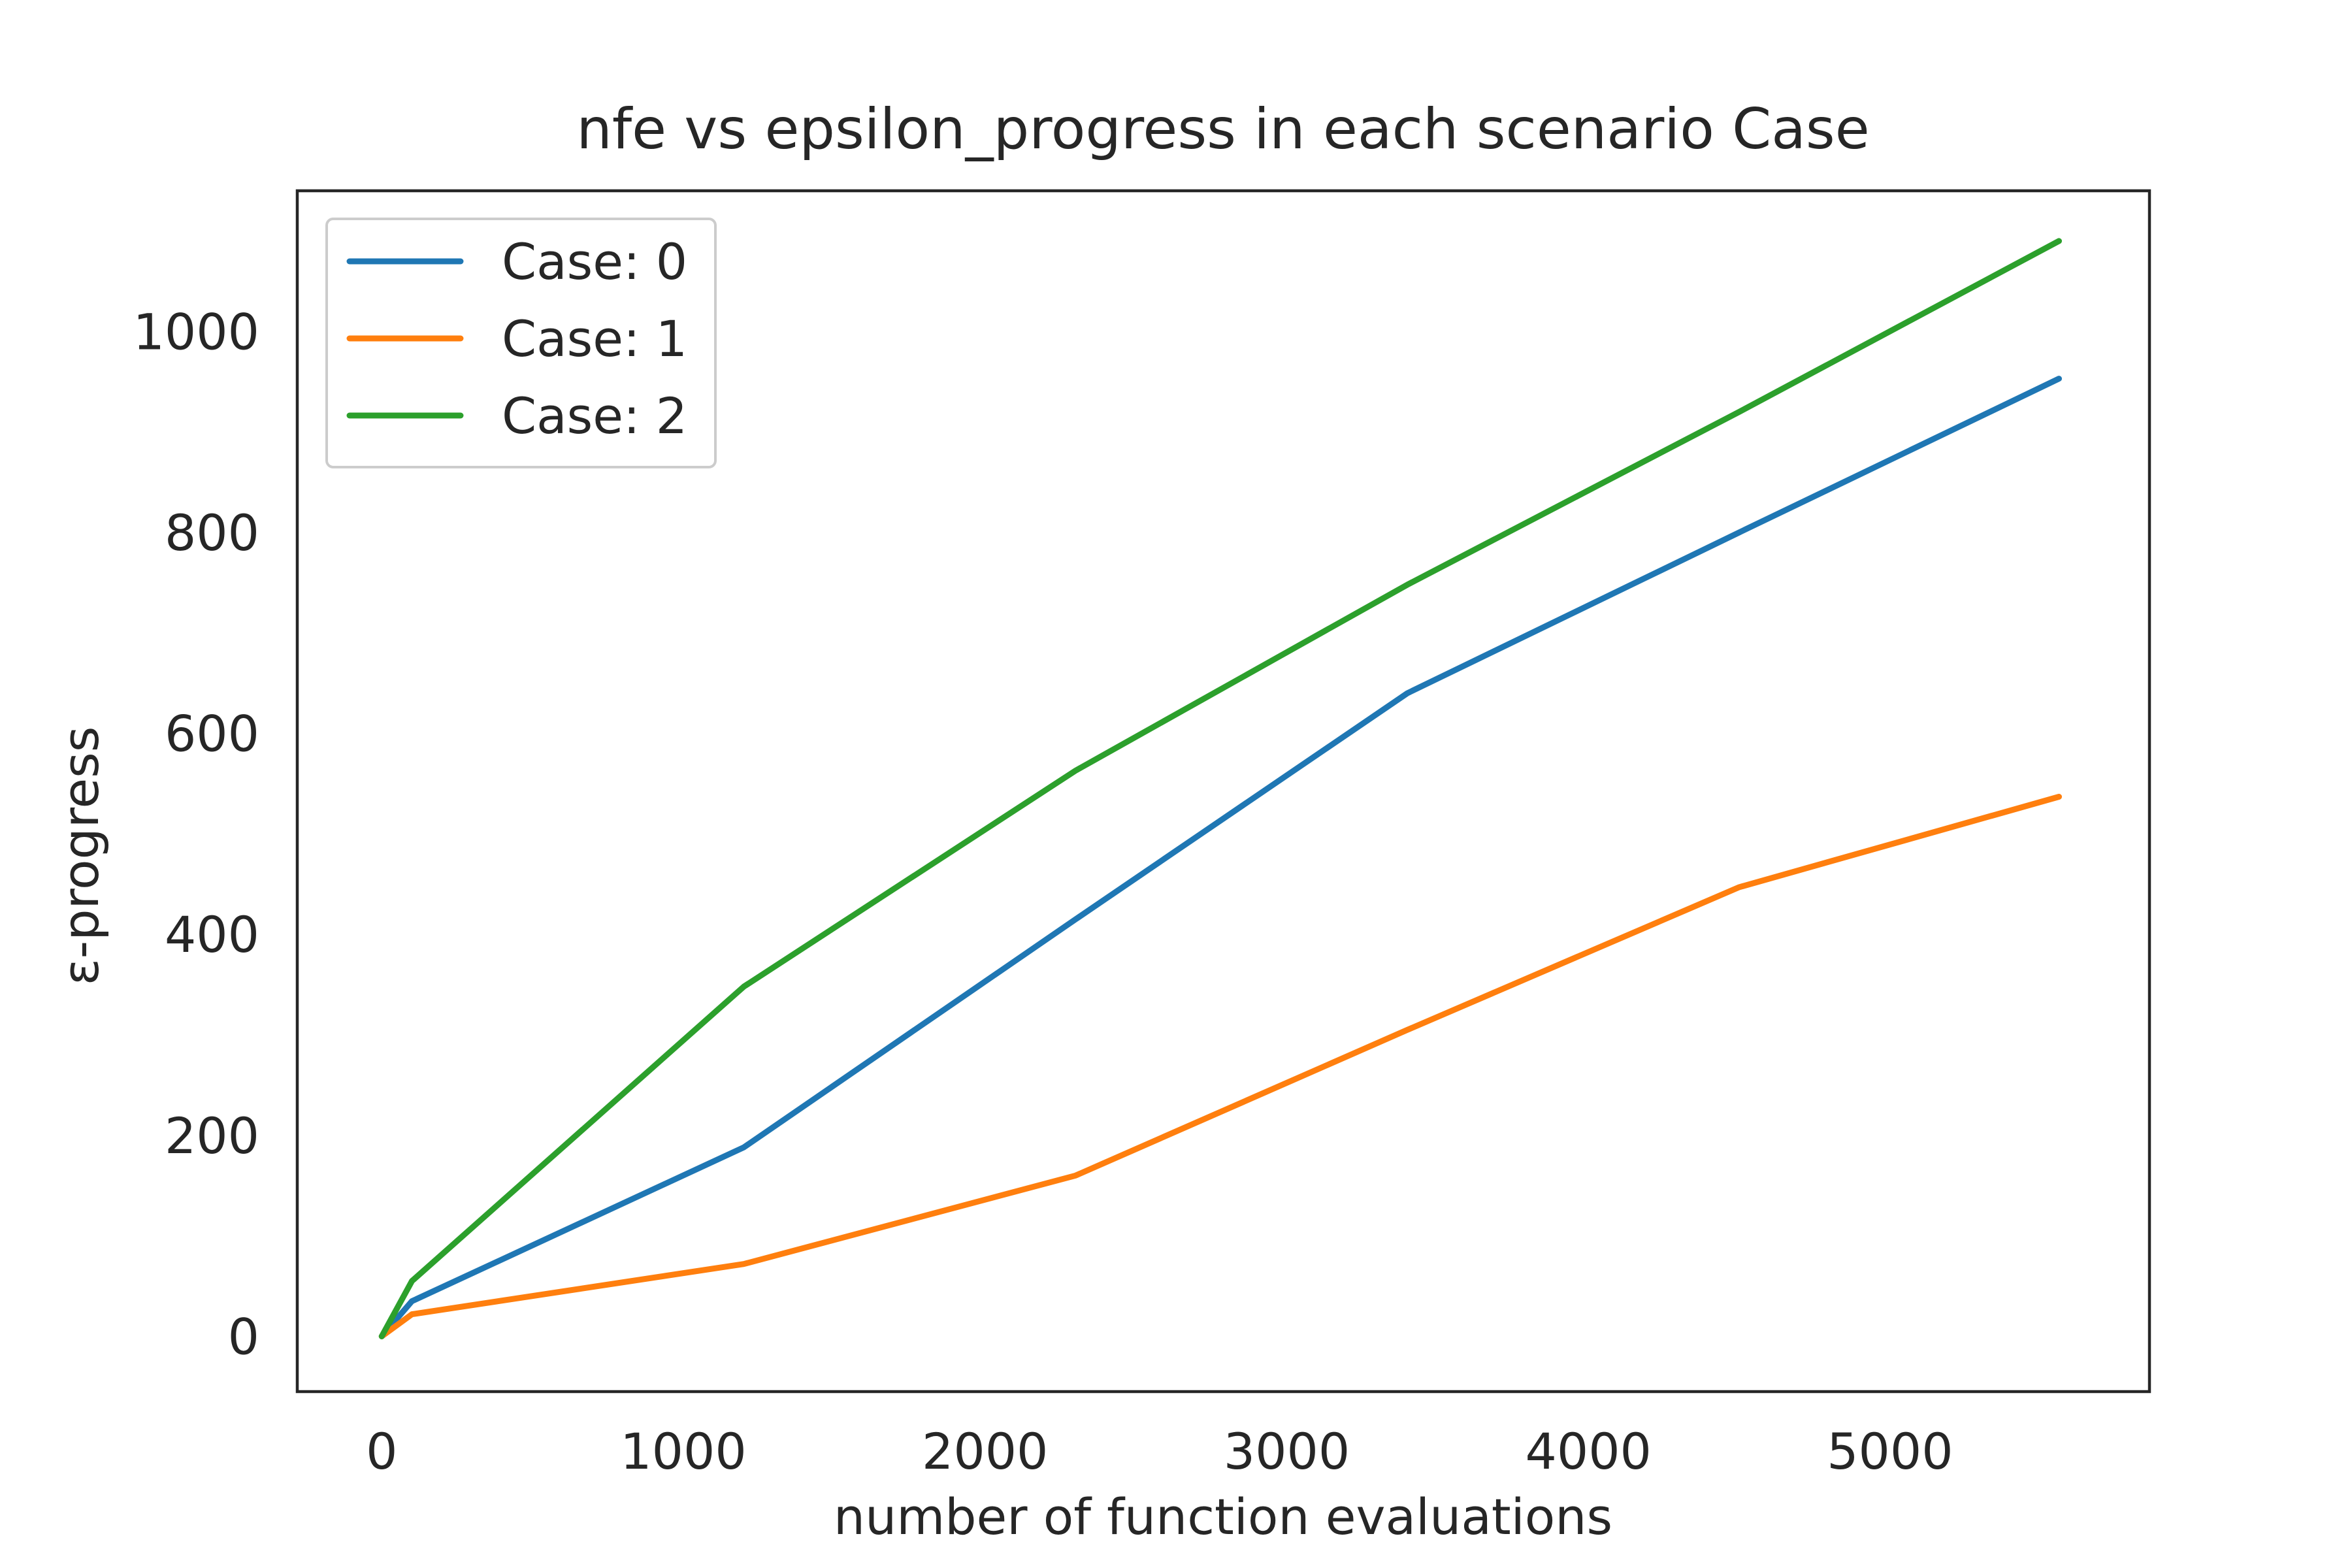  What do you see at coordinates (212, 734) in the screenshot?
I see `y-tick-label: 600` at bounding box center [212, 734].